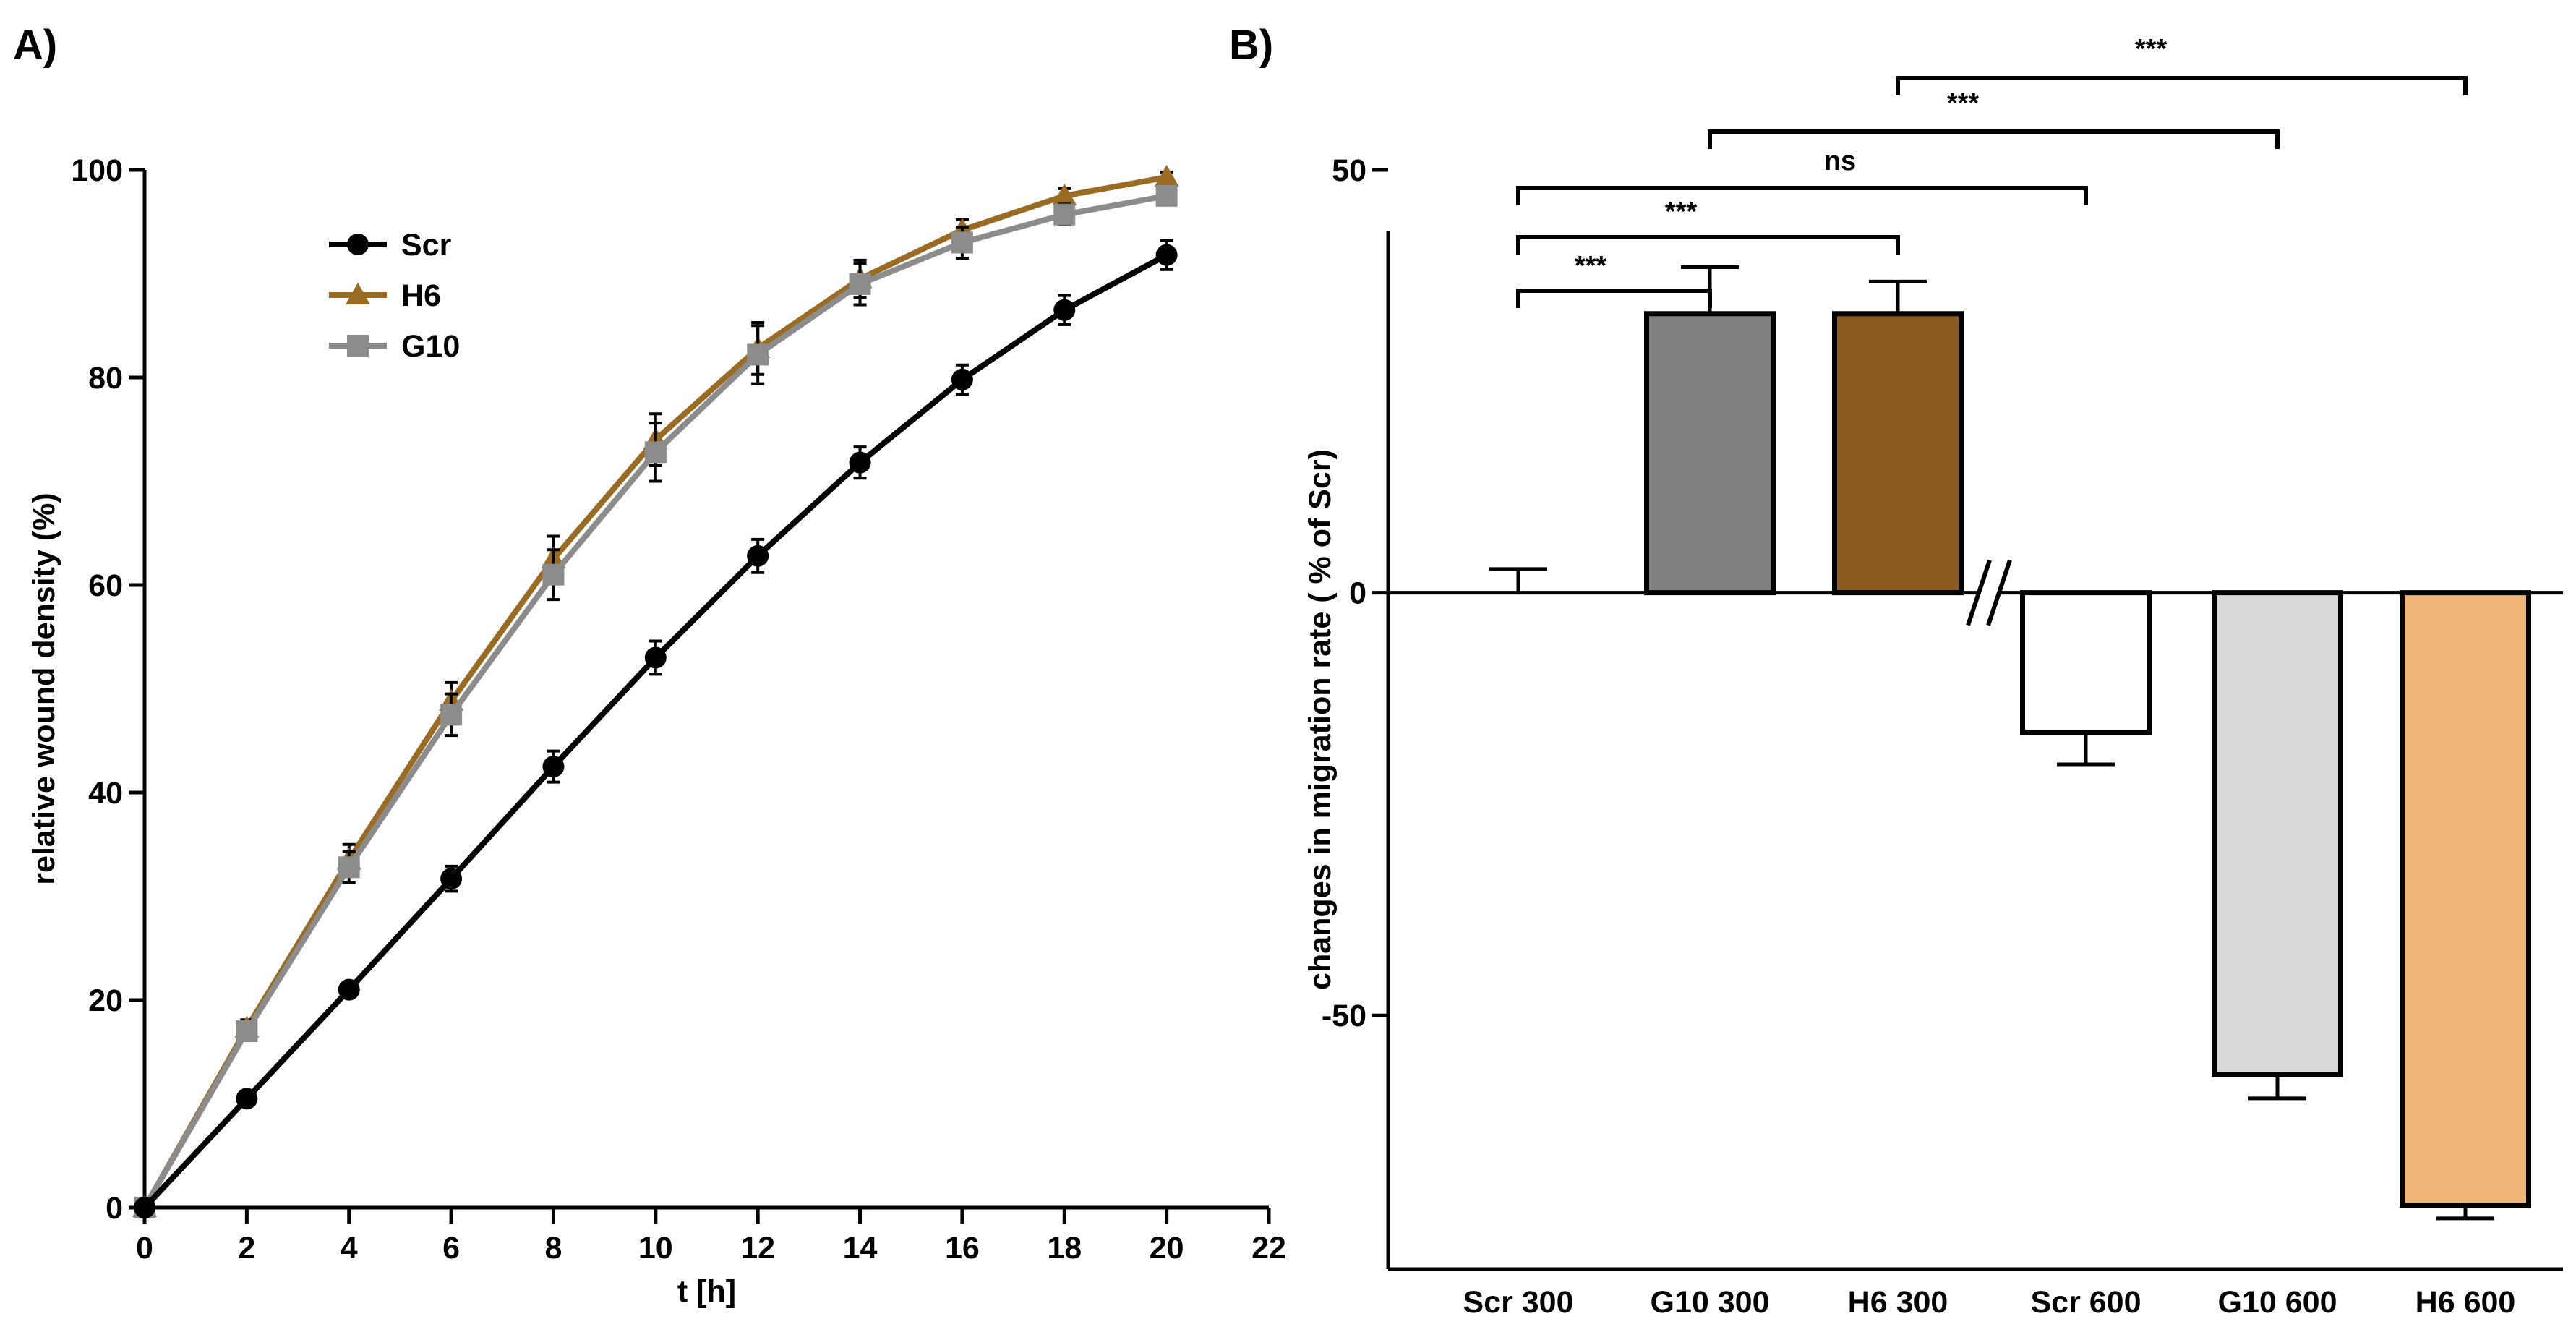  I want to click on x-category-label: G10 600, so click(2277, 1303).